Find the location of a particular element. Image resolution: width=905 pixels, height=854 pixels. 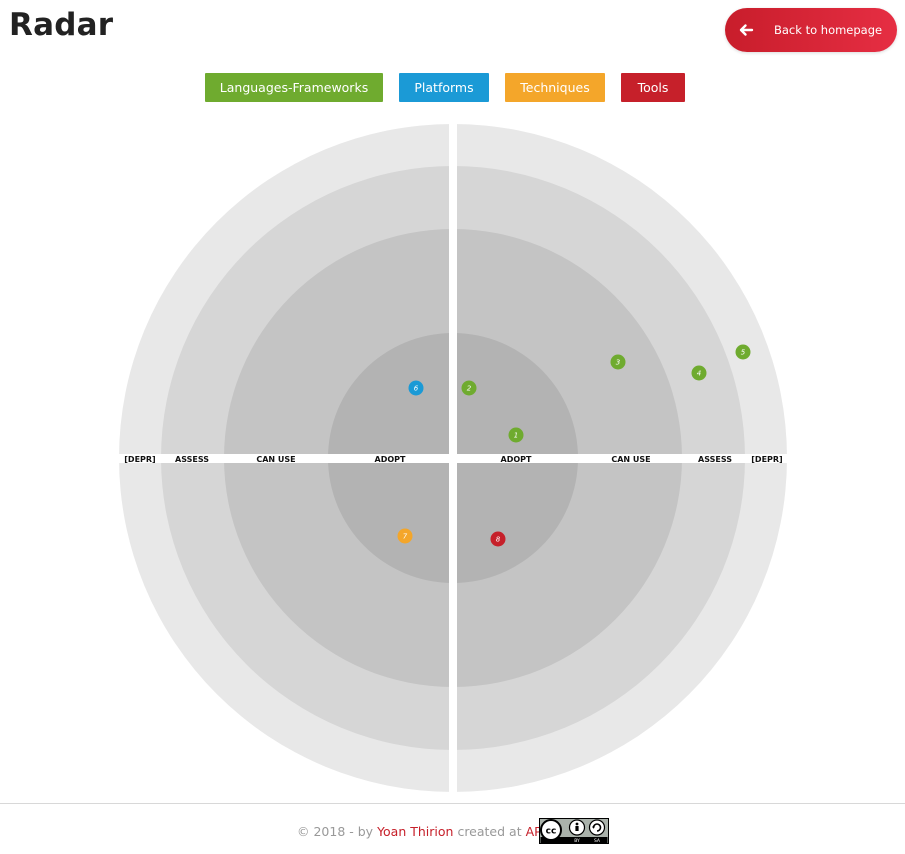

footer-prefix: © 2018 - by is located at coordinates (337, 831).